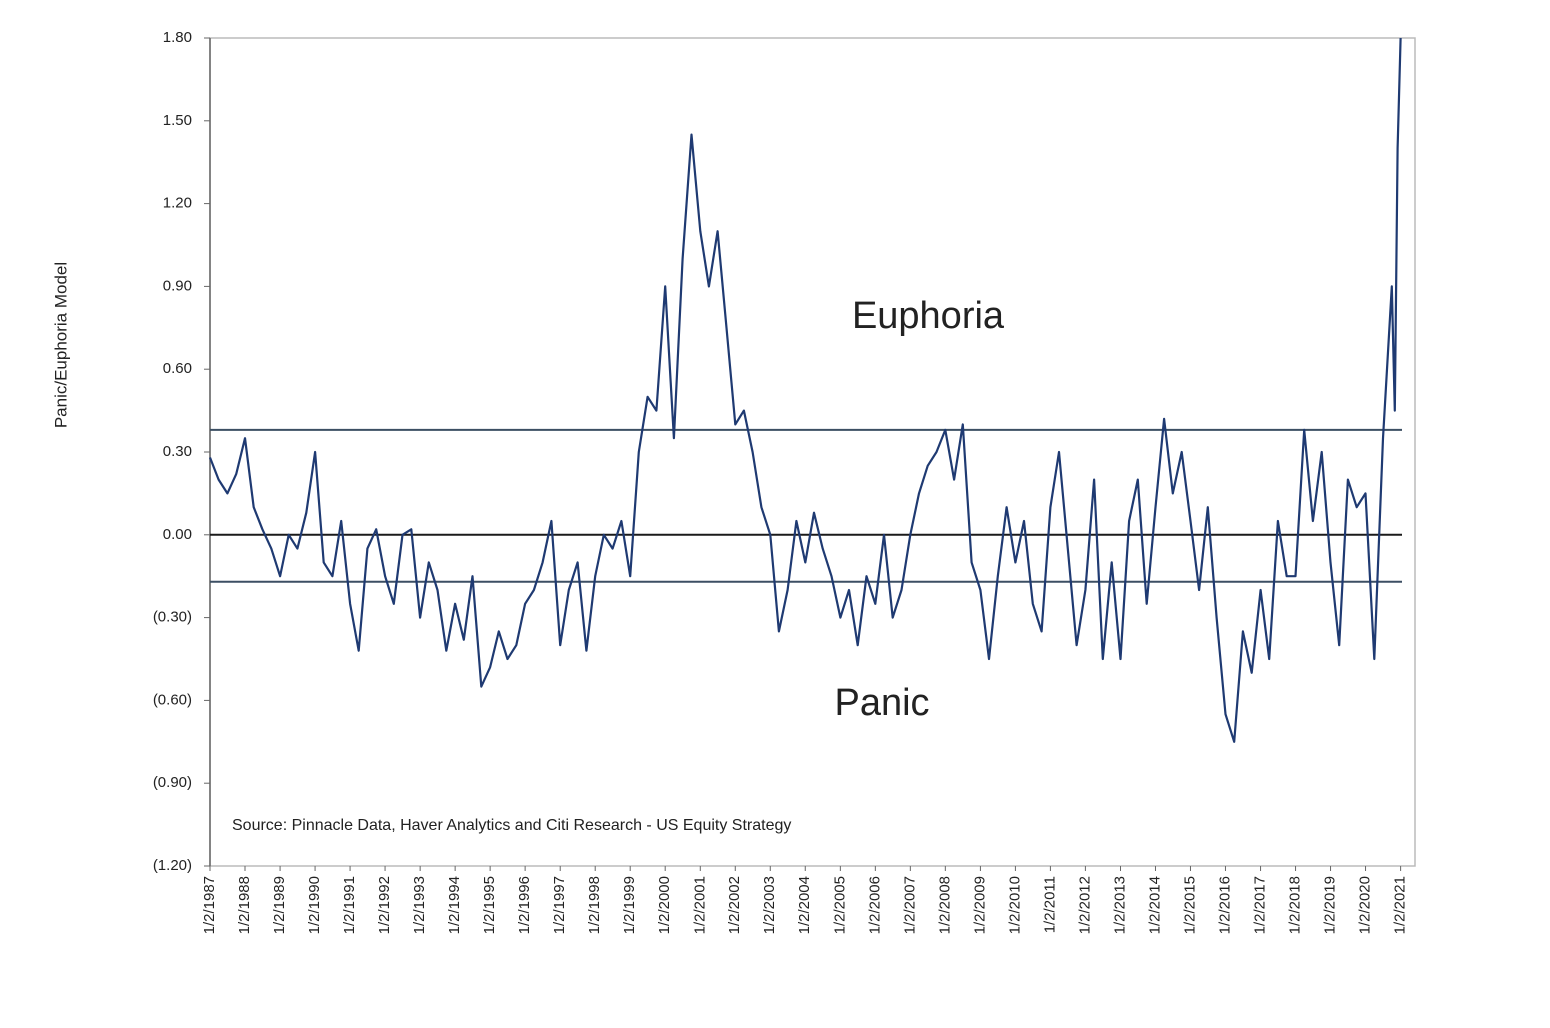 This screenshot has width=1550, height=1028. What do you see at coordinates (172, 865) in the screenshot?
I see `y-tick-label: (1.20)` at bounding box center [172, 865].